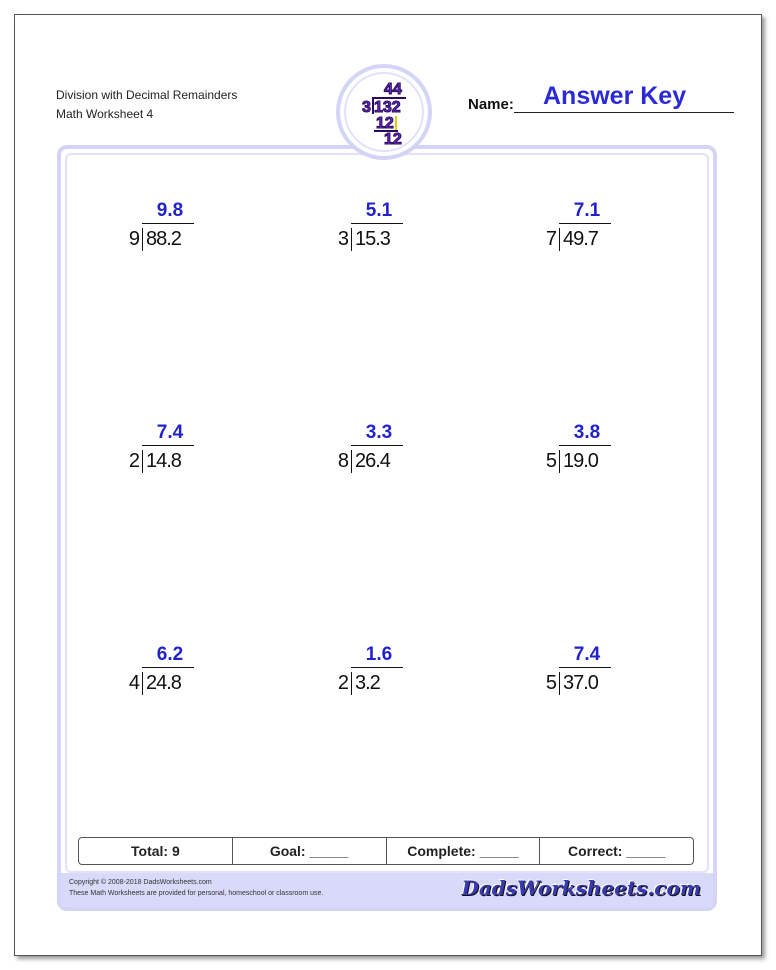 Image resolution: width=776 pixels, height=970 pixels. Describe the element at coordinates (387, 107) in the screenshot. I see `svg-text: 132` at that location.